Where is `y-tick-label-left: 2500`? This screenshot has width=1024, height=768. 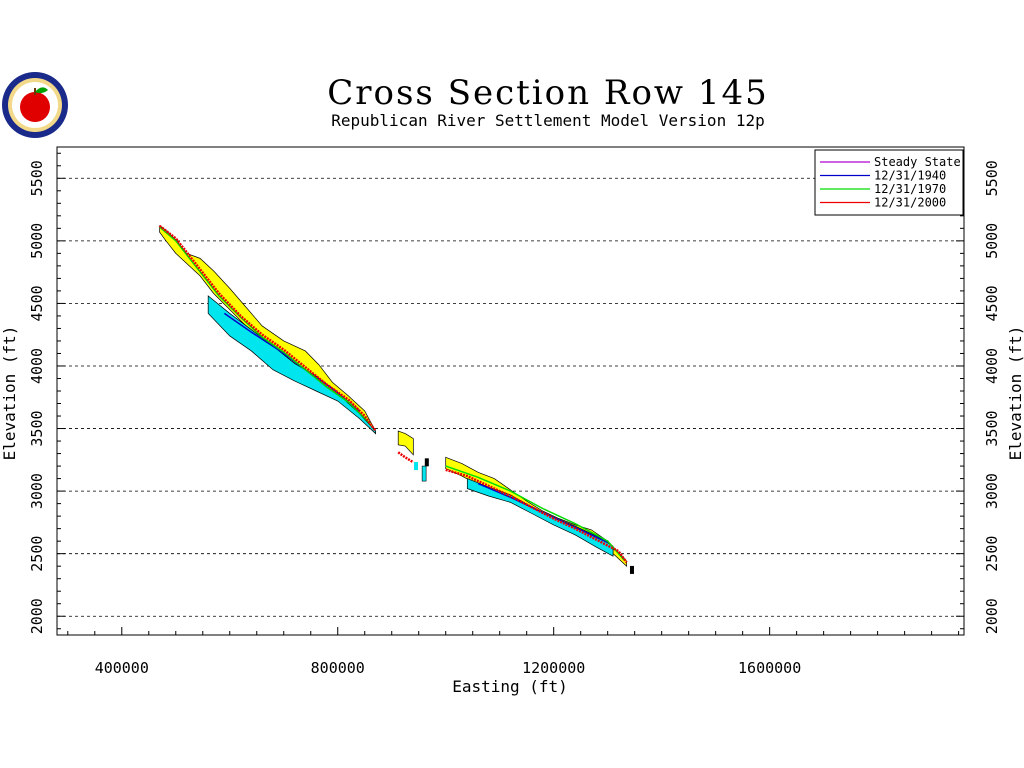
y-tick-label-left: 2500 is located at coordinates (37, 554).